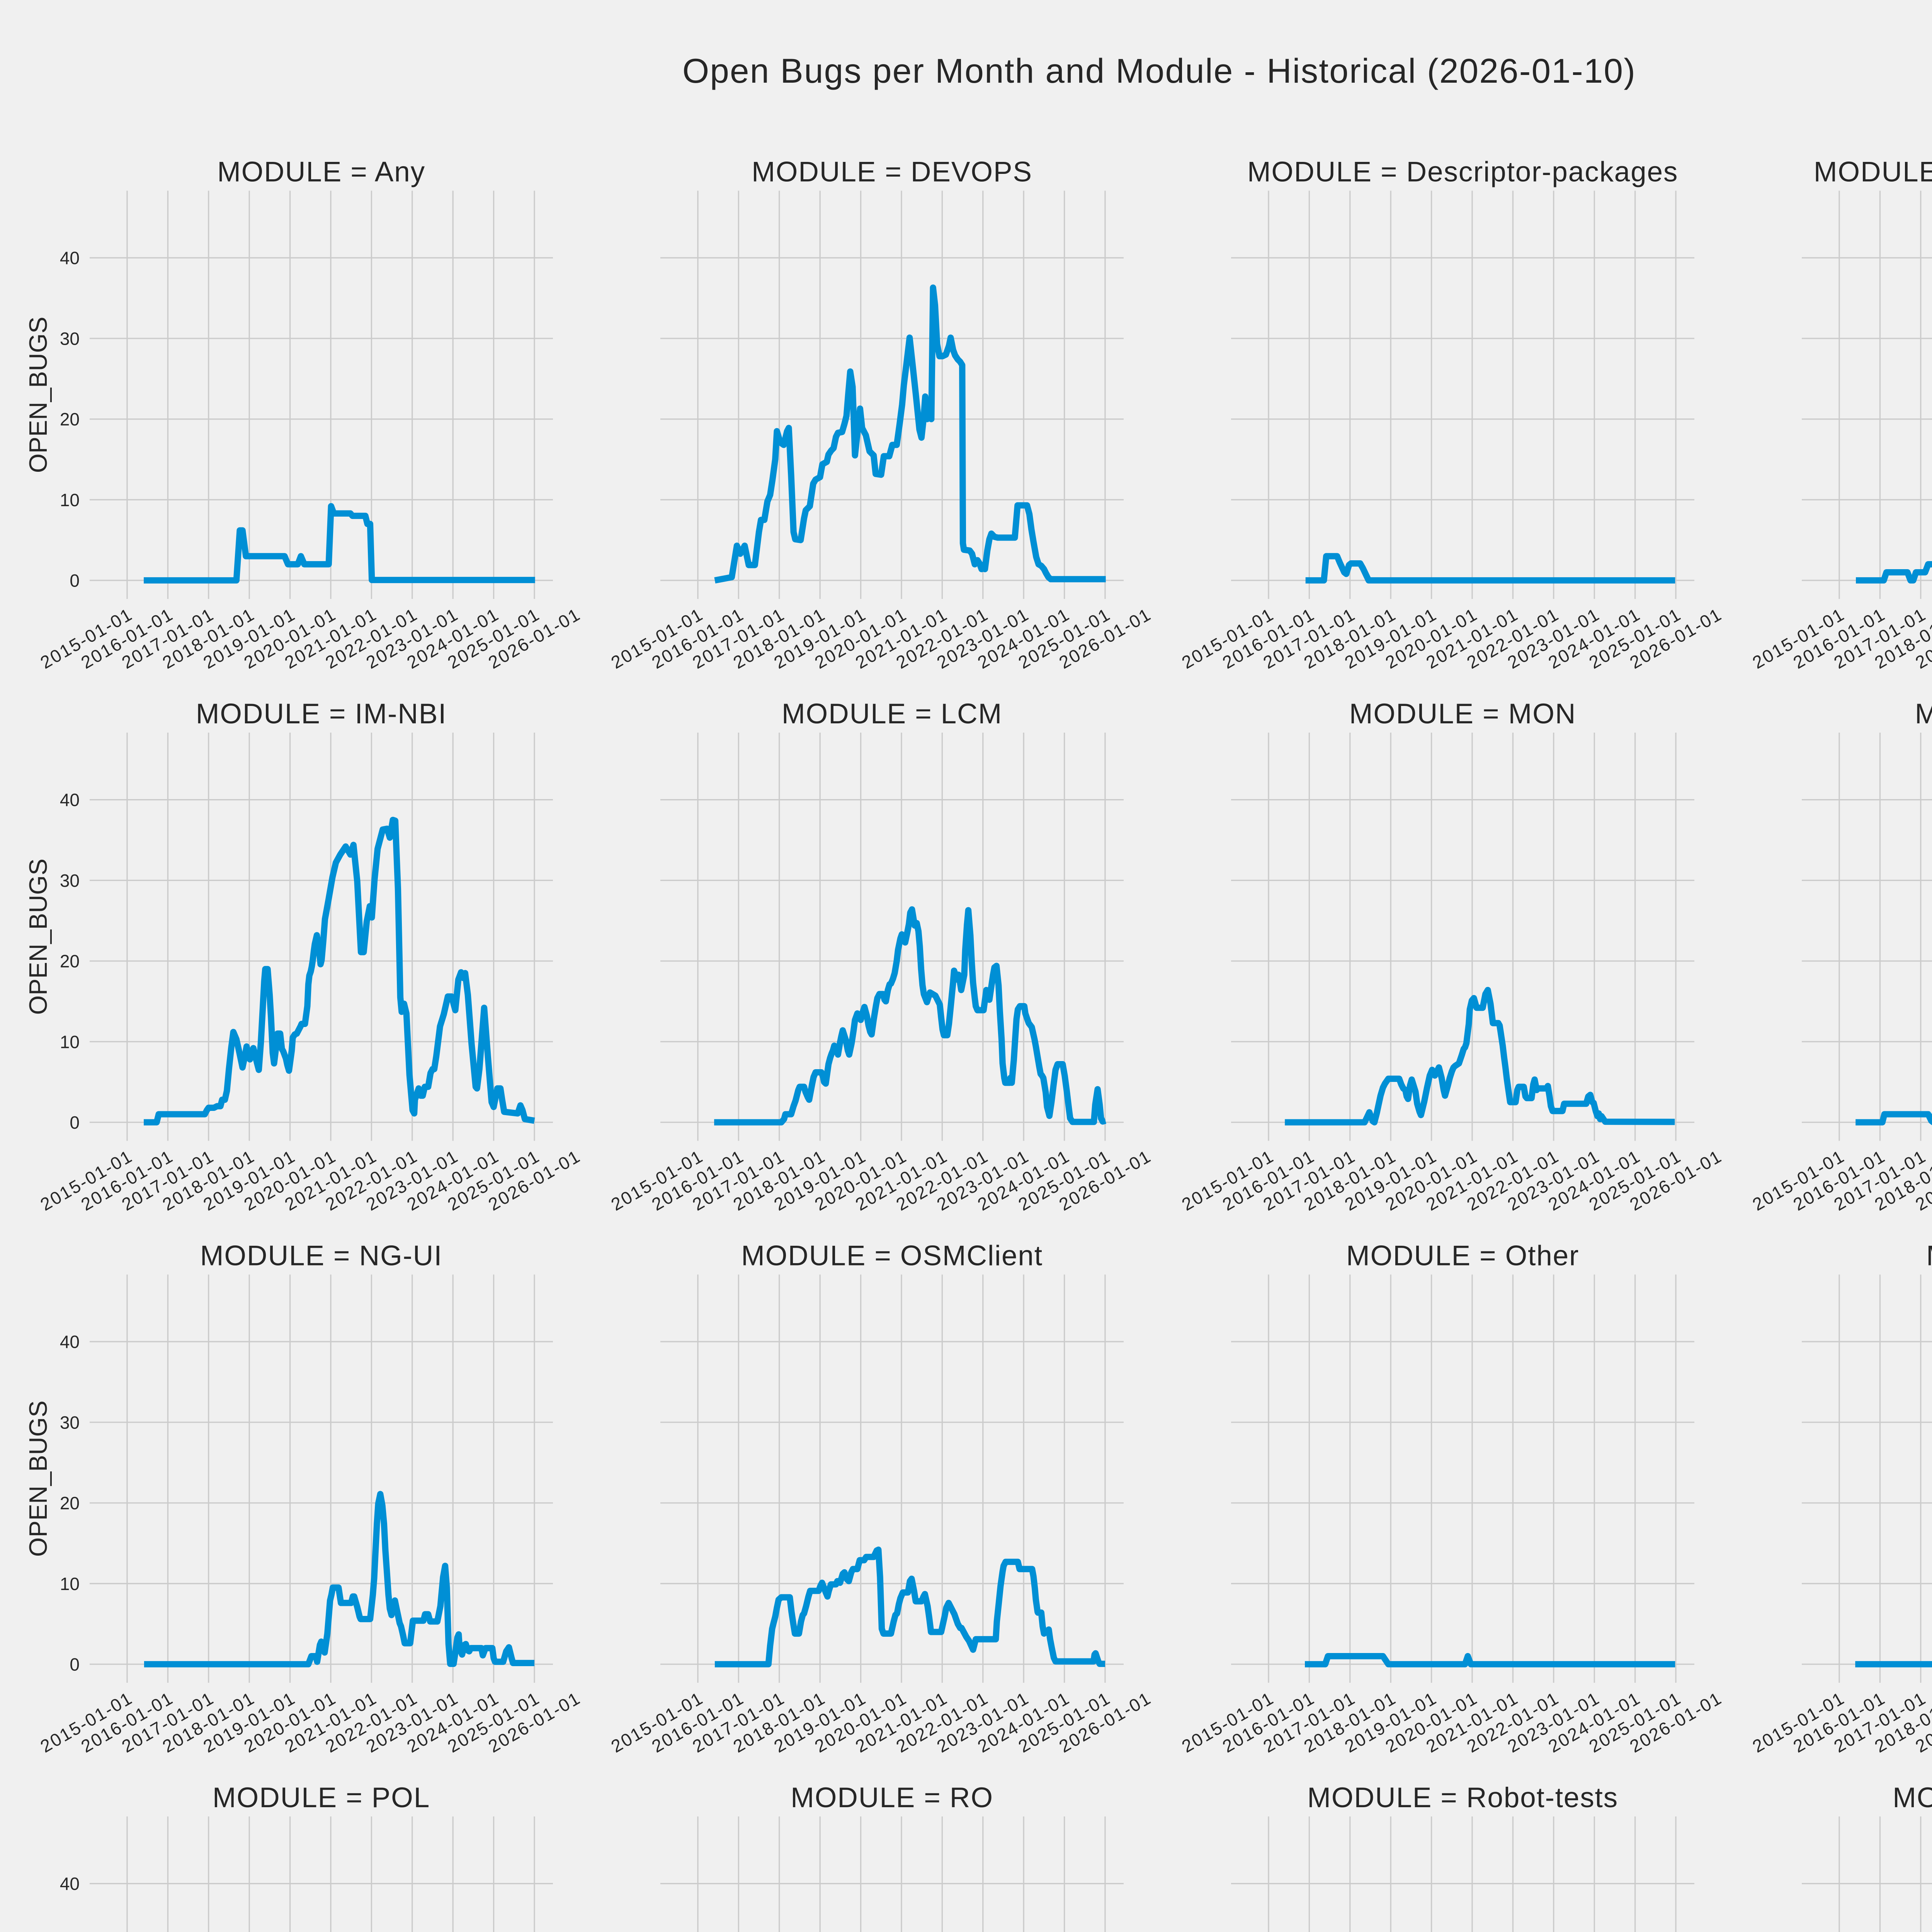 The height and width of the screenshot is (1932, 1932). I want to click on svg-text: MODULE = MON, so click(1462, 714).